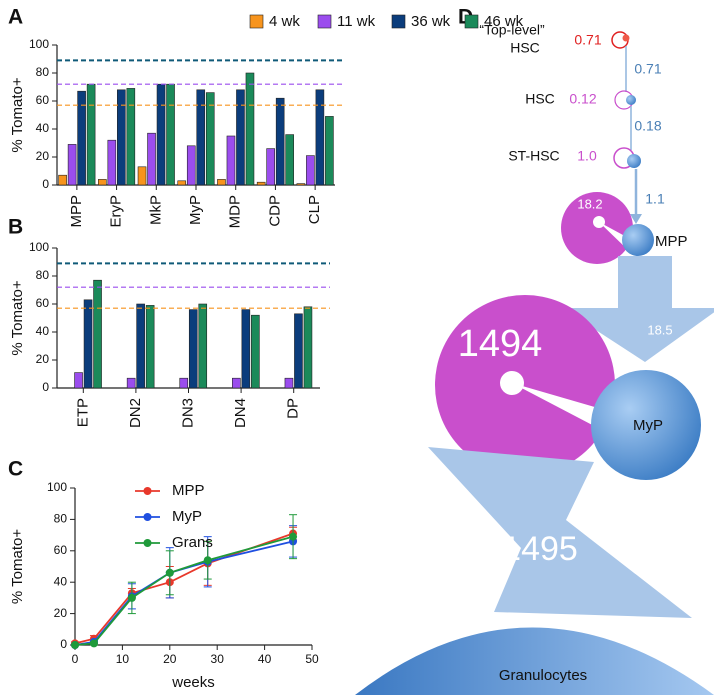 The image size is (714, 695). I want to click on self-rate: 18.2, so click(589, 203).